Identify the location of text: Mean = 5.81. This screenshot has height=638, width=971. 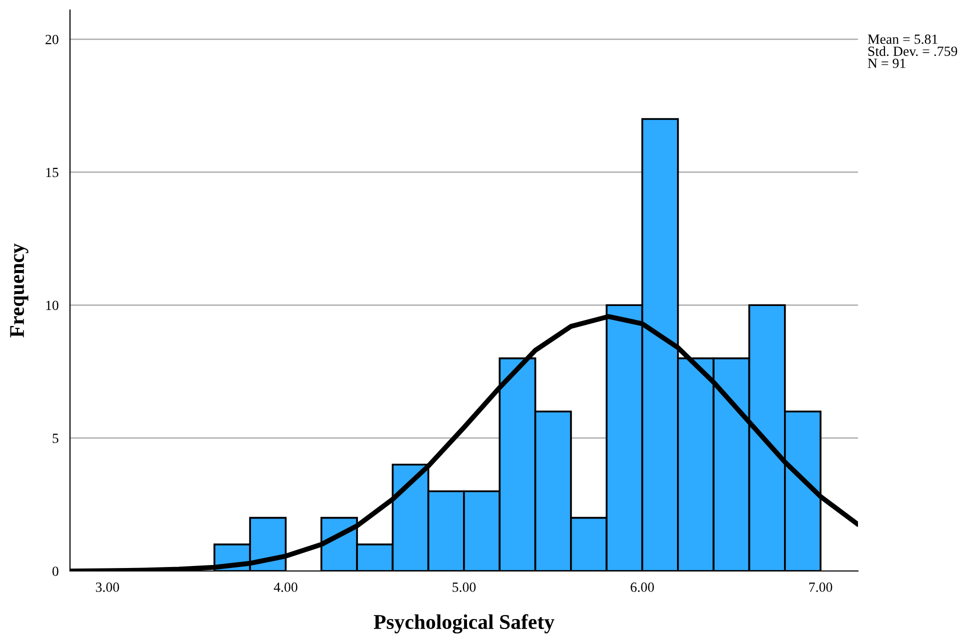
(903, 39).